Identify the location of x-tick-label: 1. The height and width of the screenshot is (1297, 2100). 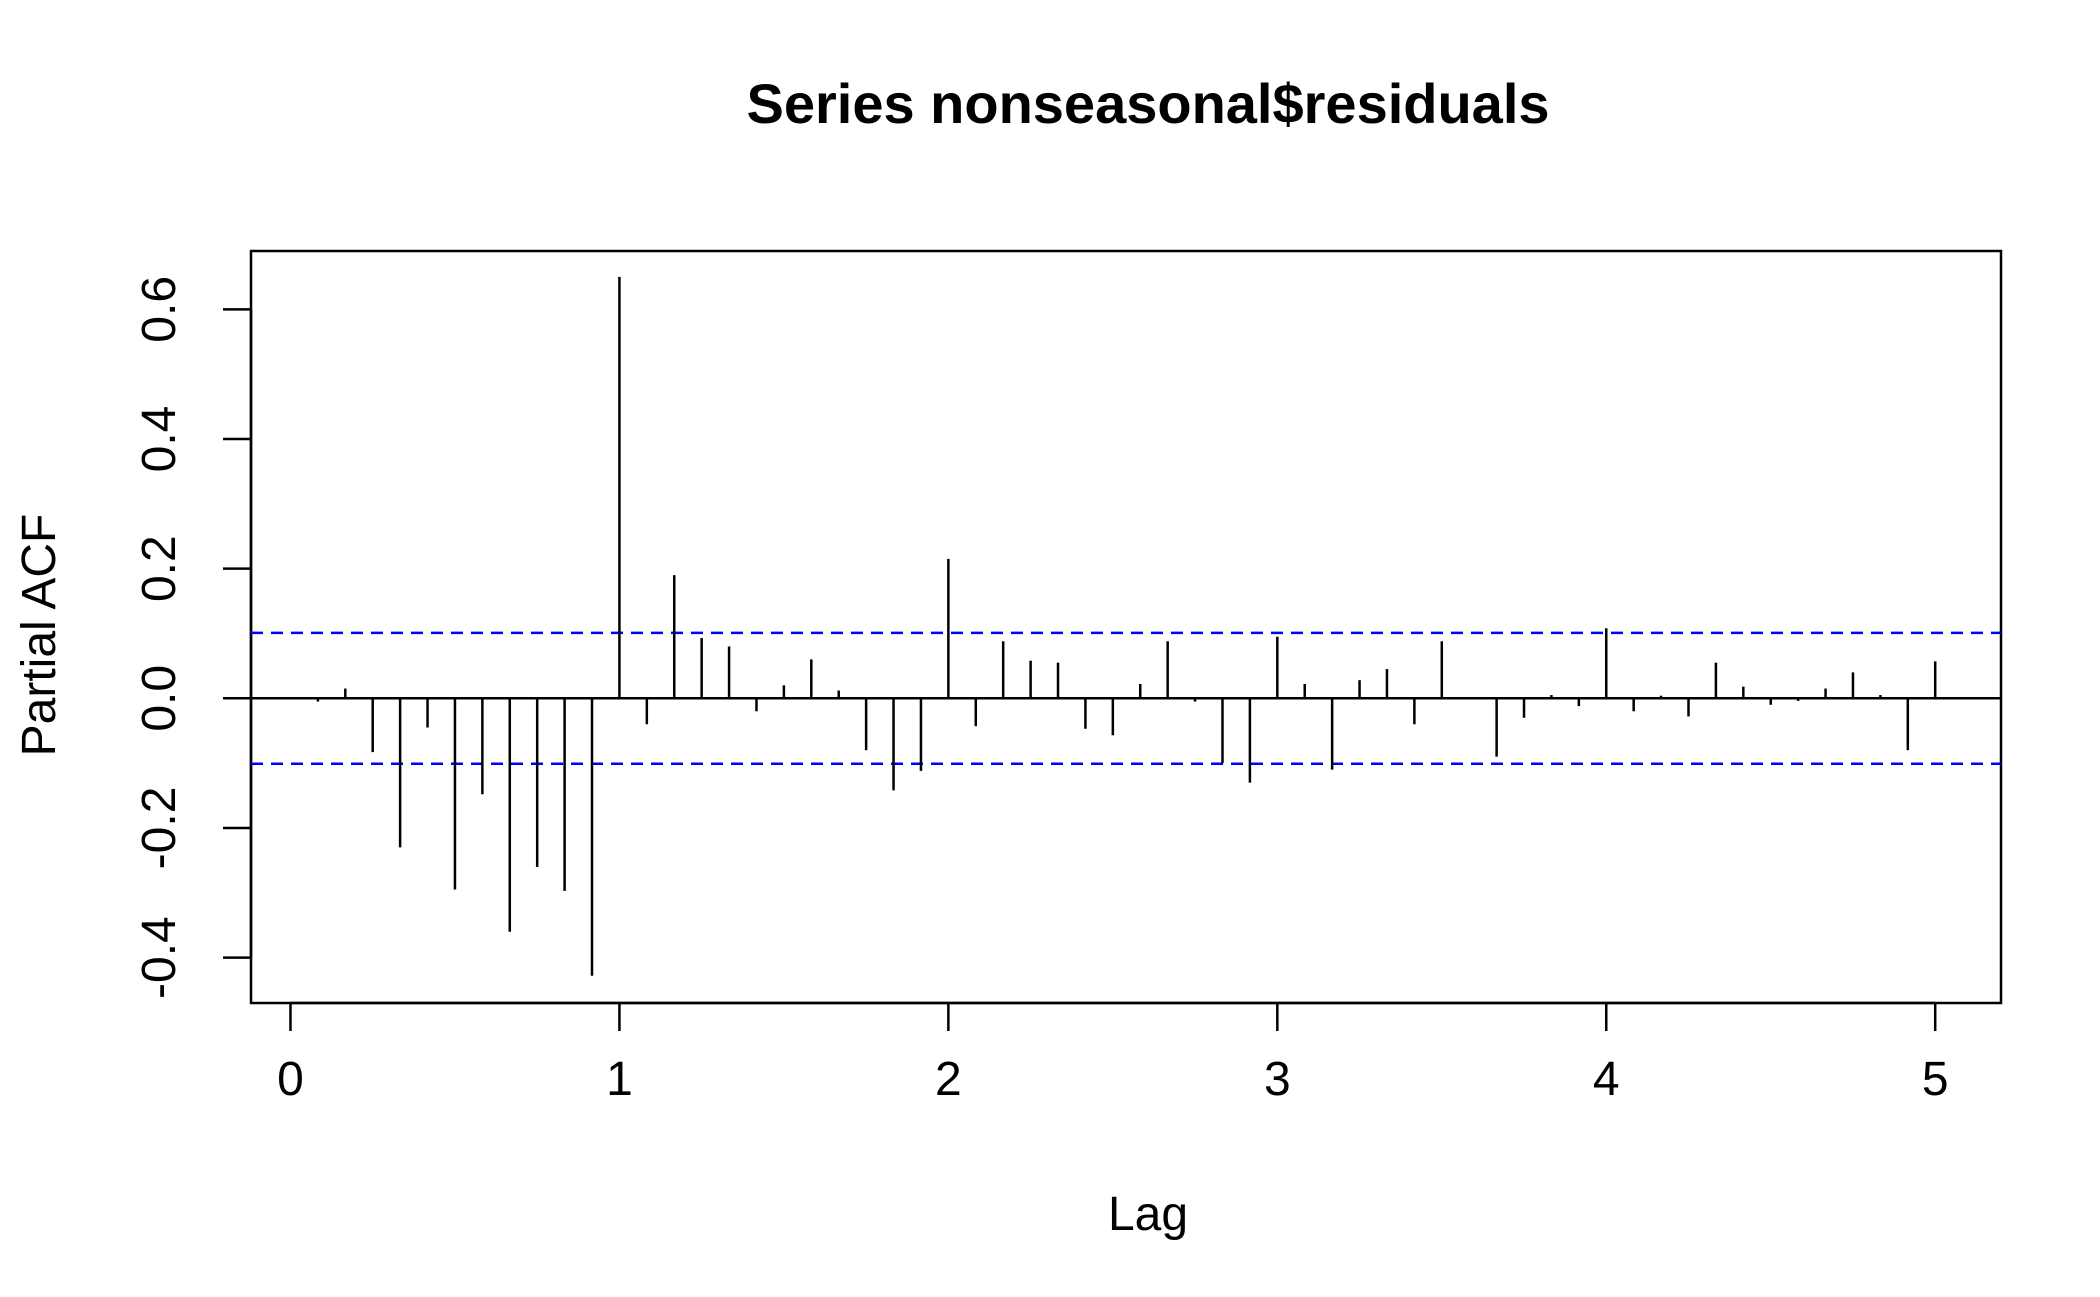
(619, 1079).